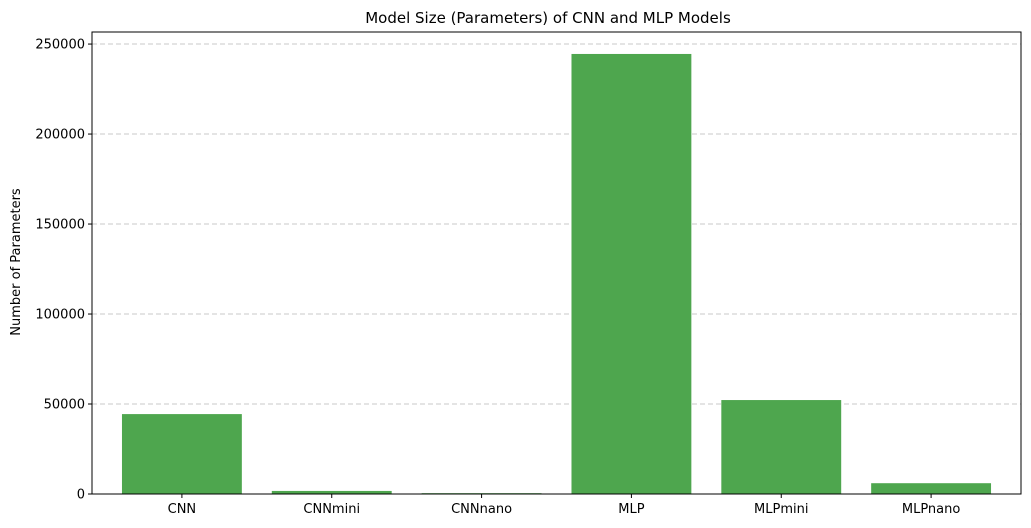 The width and height of the screenshot is (1031, 528). What do you see at coordinates (181, 454) in the screenshot?
I see `bar-cnn` at bounding box center [181, 454].